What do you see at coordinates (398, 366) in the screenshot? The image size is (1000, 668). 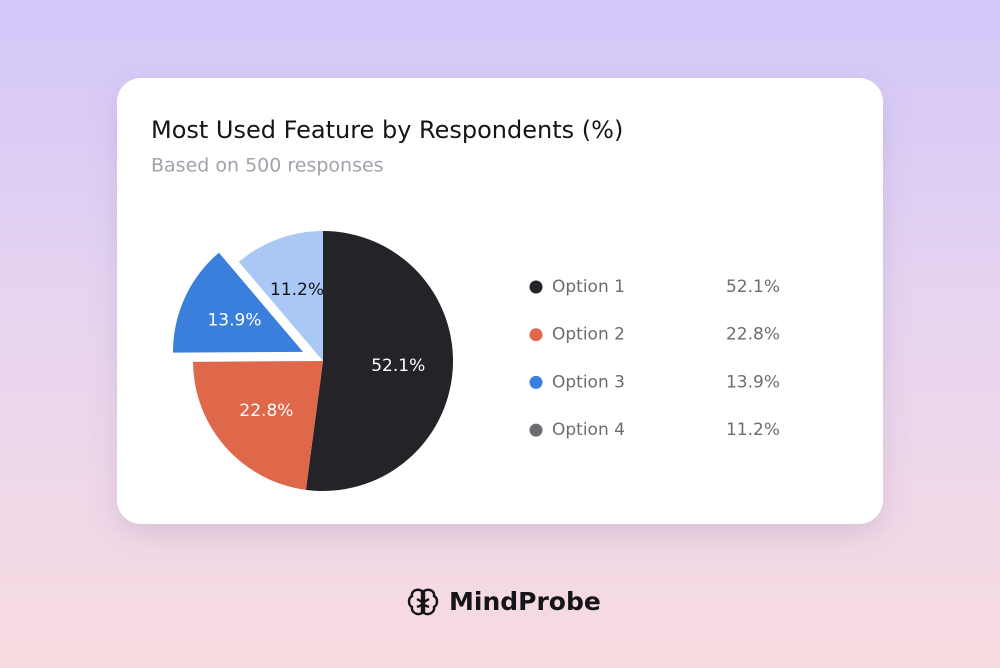 I see `slice-label: 52.1%` at bounding box center [398, 366].